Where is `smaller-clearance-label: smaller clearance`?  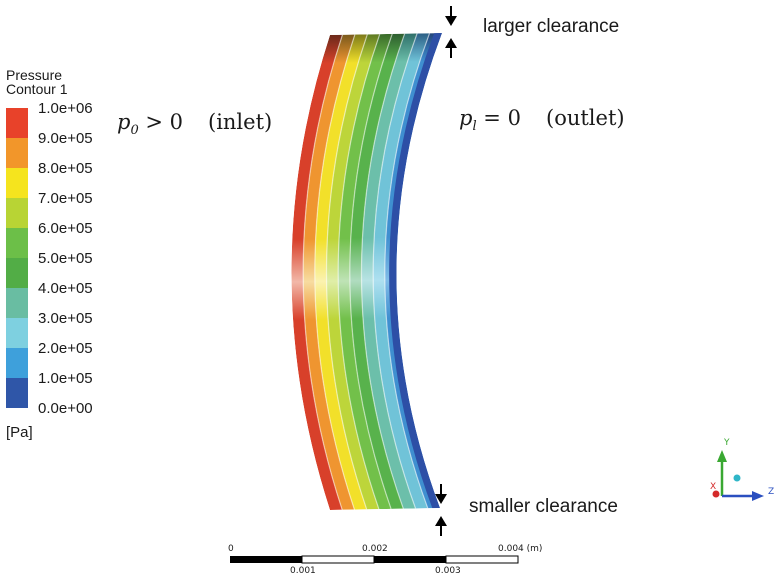 smaller-clearance-label: smaller clearance is located at coordinates (543, 506).